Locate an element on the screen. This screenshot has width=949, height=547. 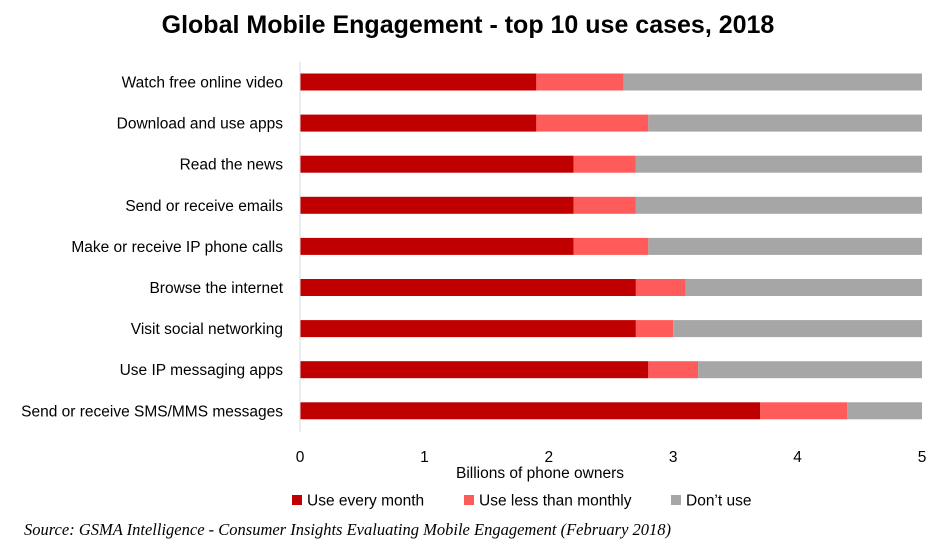
bar-visit-social-networking-use-every-month is located at coordinates (468, 329).